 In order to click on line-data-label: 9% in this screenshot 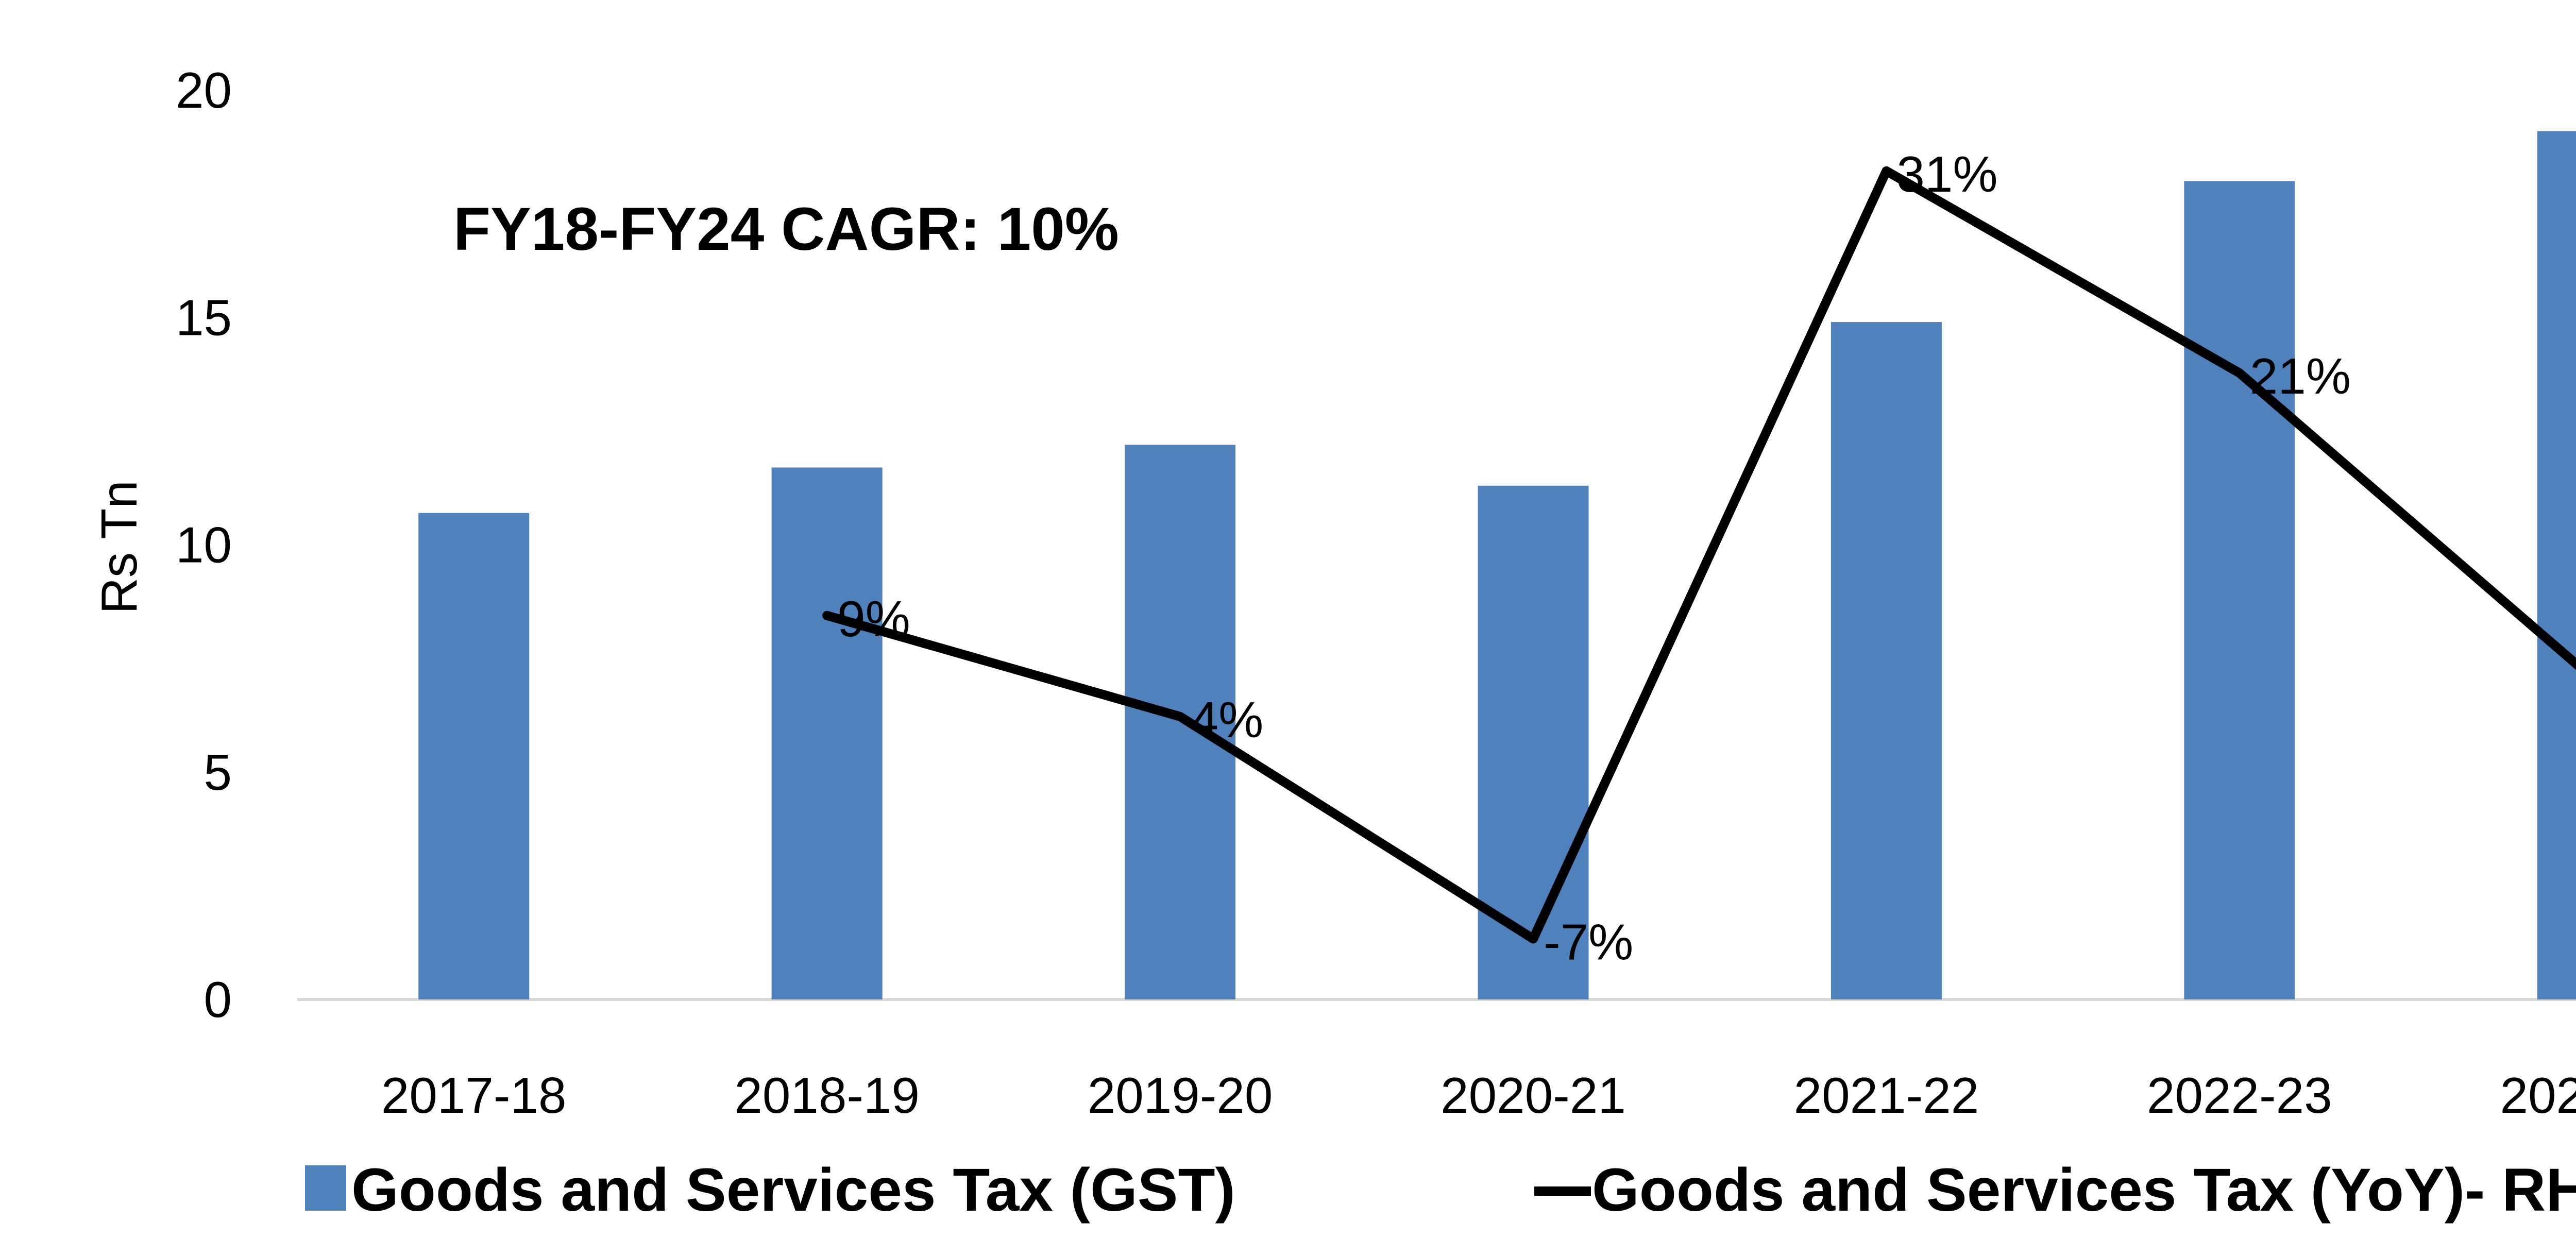, I will do `click(873, 618)`.